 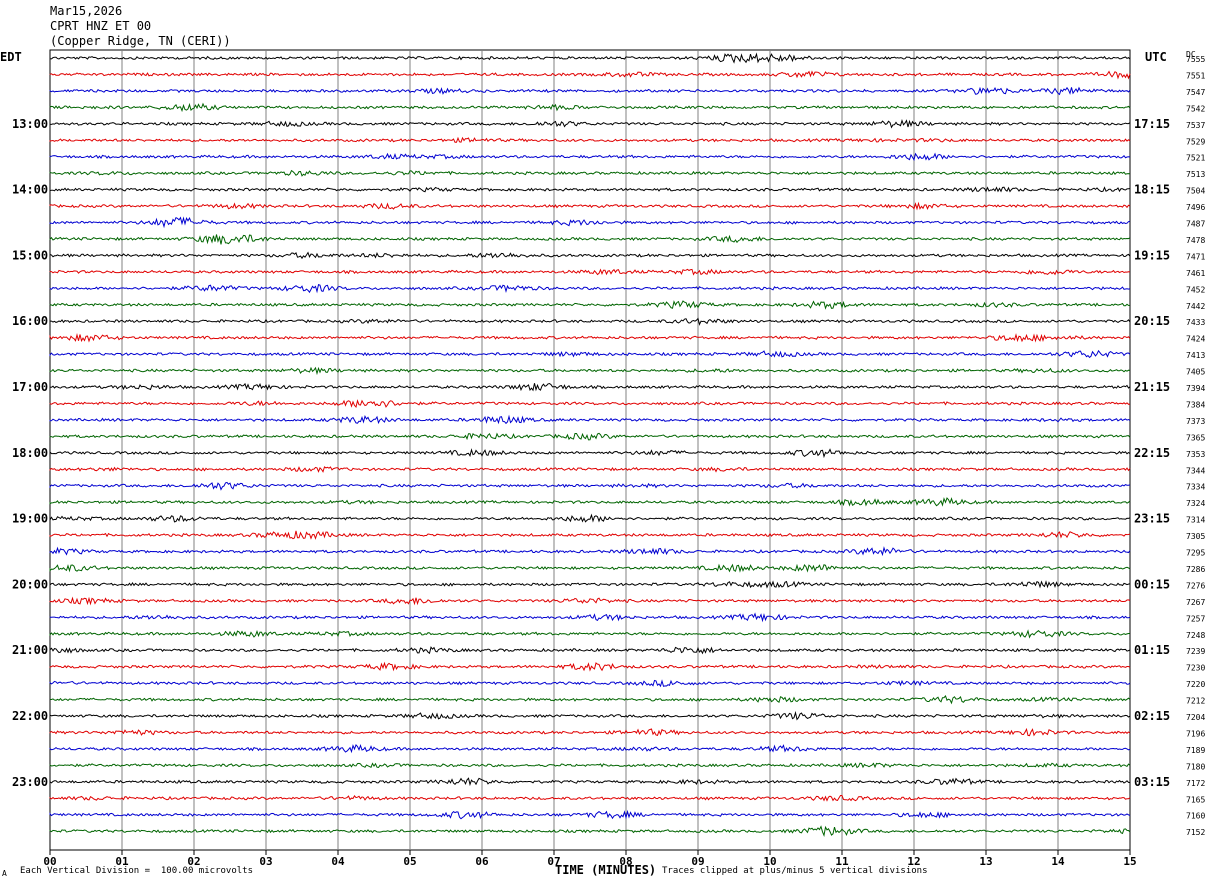 I want to click on edt-hour-label: 13:00, so click(x=30, y=124).